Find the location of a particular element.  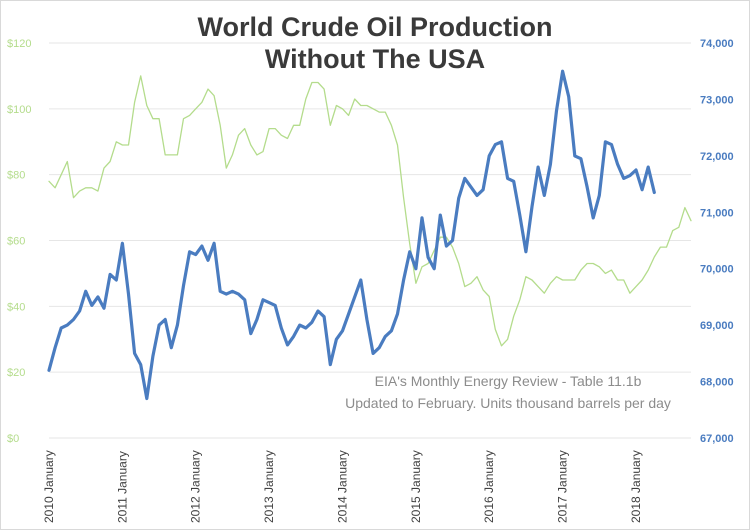

left-axis-tick-label: $20 is located at coordinates (16, 373).